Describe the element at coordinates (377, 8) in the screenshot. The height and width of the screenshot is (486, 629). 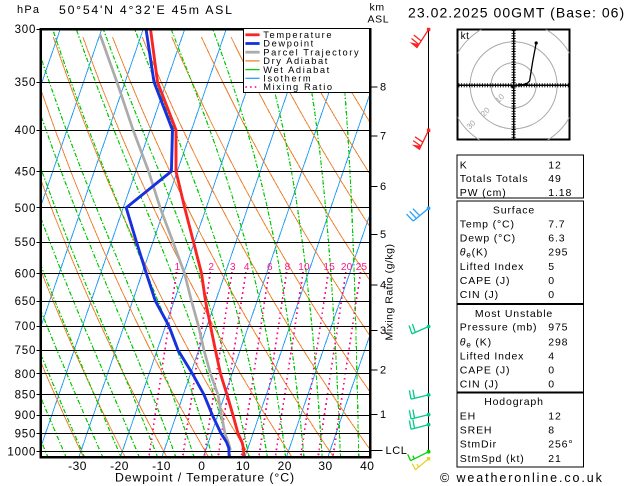
I see `svg-text: km` at that location.